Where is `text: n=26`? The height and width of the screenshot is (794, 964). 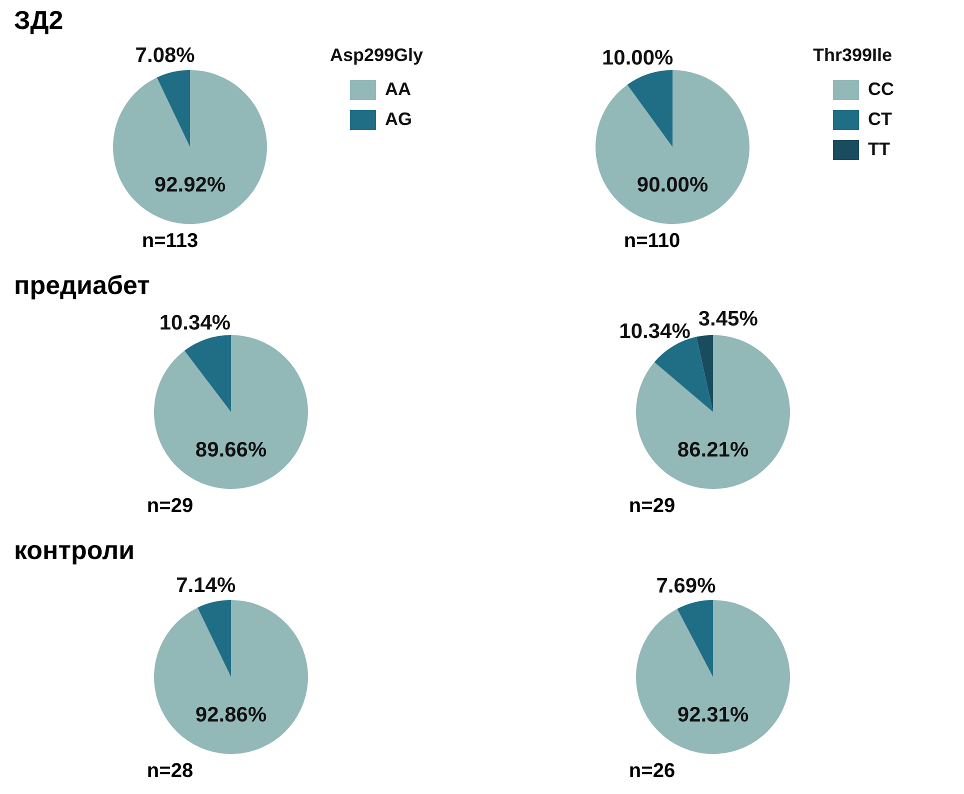
text: n=26 is located at coordinates (652, 771).